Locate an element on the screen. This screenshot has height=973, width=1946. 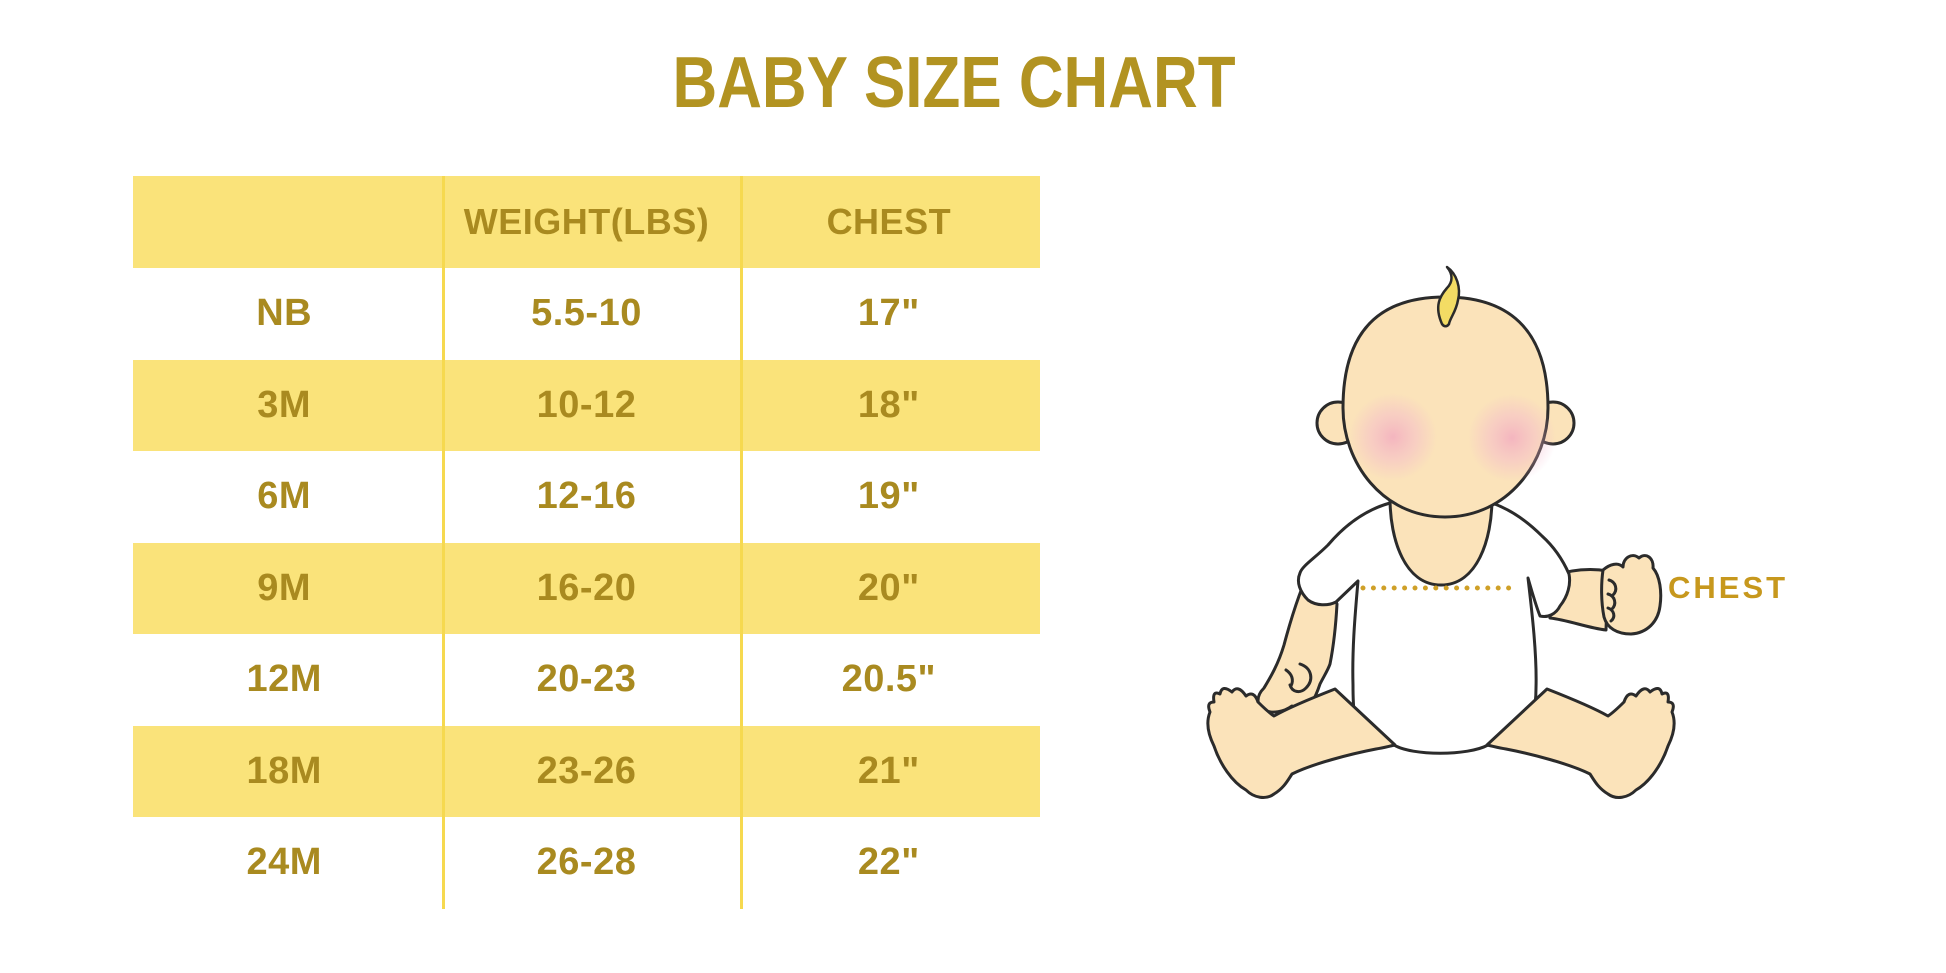
table-row: 24M 26-28 22" is located at coordinates (586, 863).